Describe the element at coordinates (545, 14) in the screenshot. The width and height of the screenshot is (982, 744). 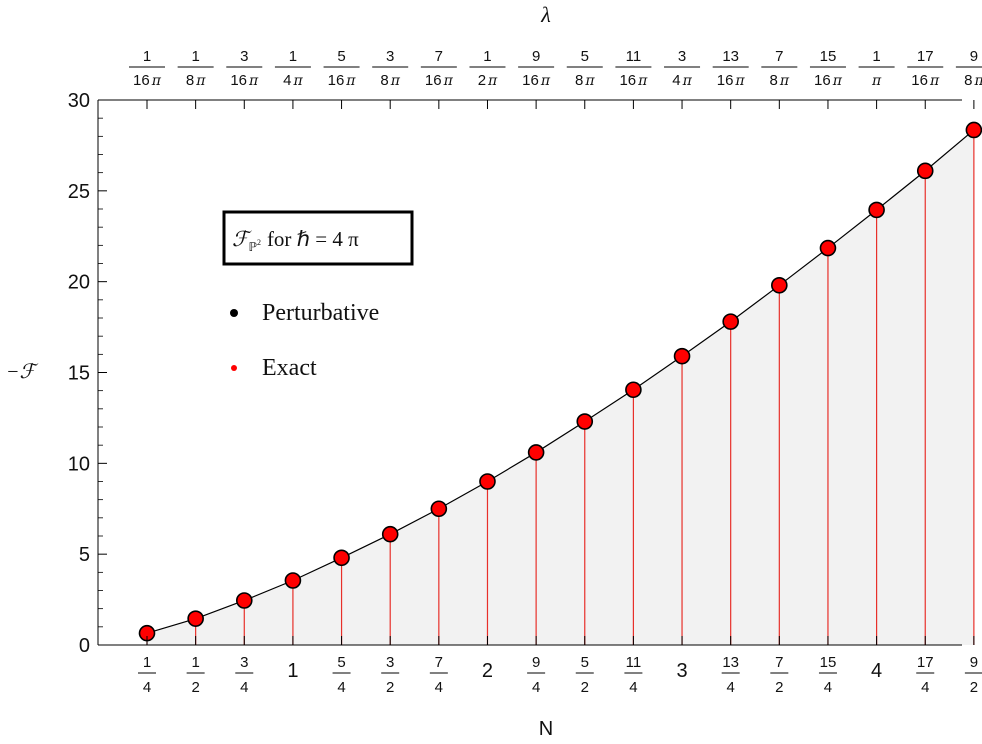
I see `top-axis-label: λ` at that location.